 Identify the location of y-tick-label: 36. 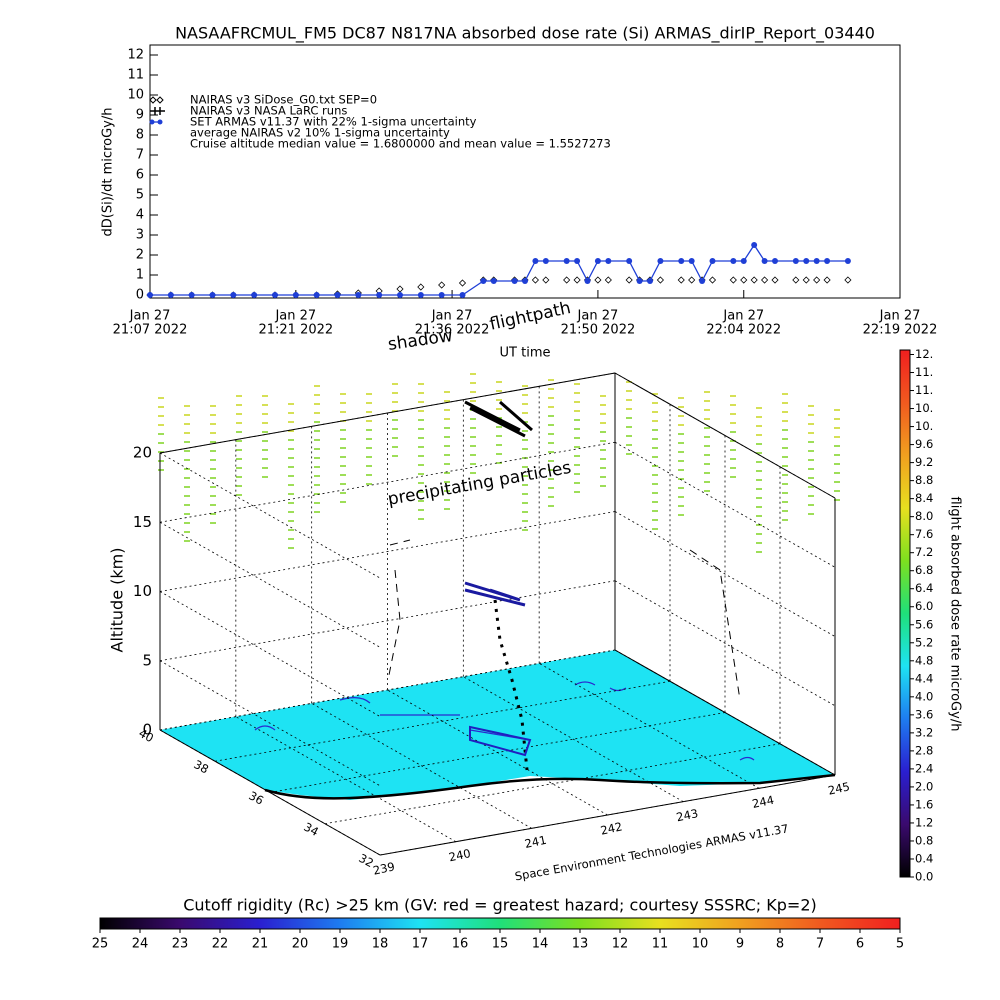
(255, 797).